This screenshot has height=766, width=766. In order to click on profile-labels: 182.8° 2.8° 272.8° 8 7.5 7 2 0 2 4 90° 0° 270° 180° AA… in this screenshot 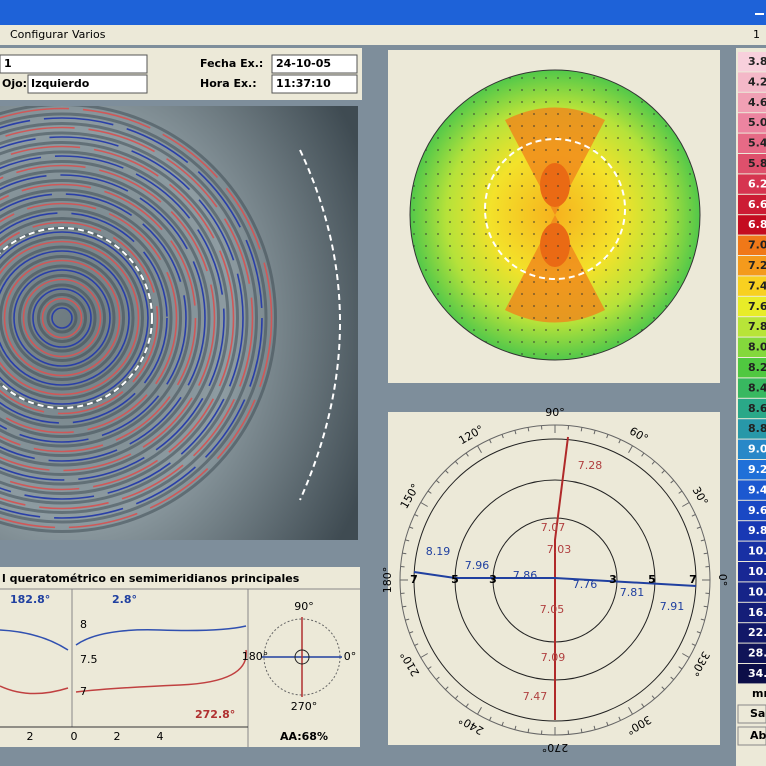, I will do `click(183, 668)`.